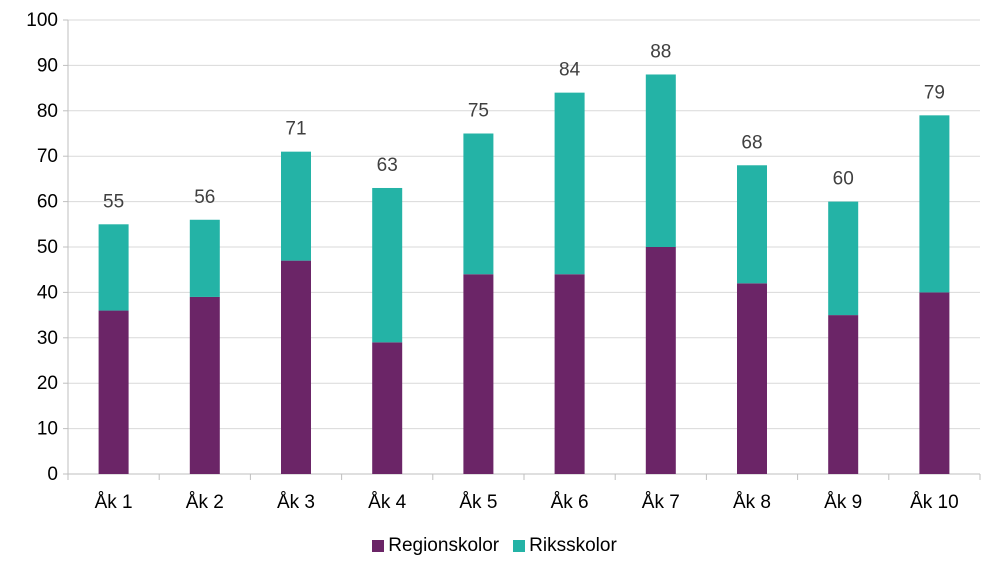 The image size is (989, 568). What do you see at coordinates (47, 292) in the screenshot?
I see `y-tick-label: 40` at bounding box center [47, 292].